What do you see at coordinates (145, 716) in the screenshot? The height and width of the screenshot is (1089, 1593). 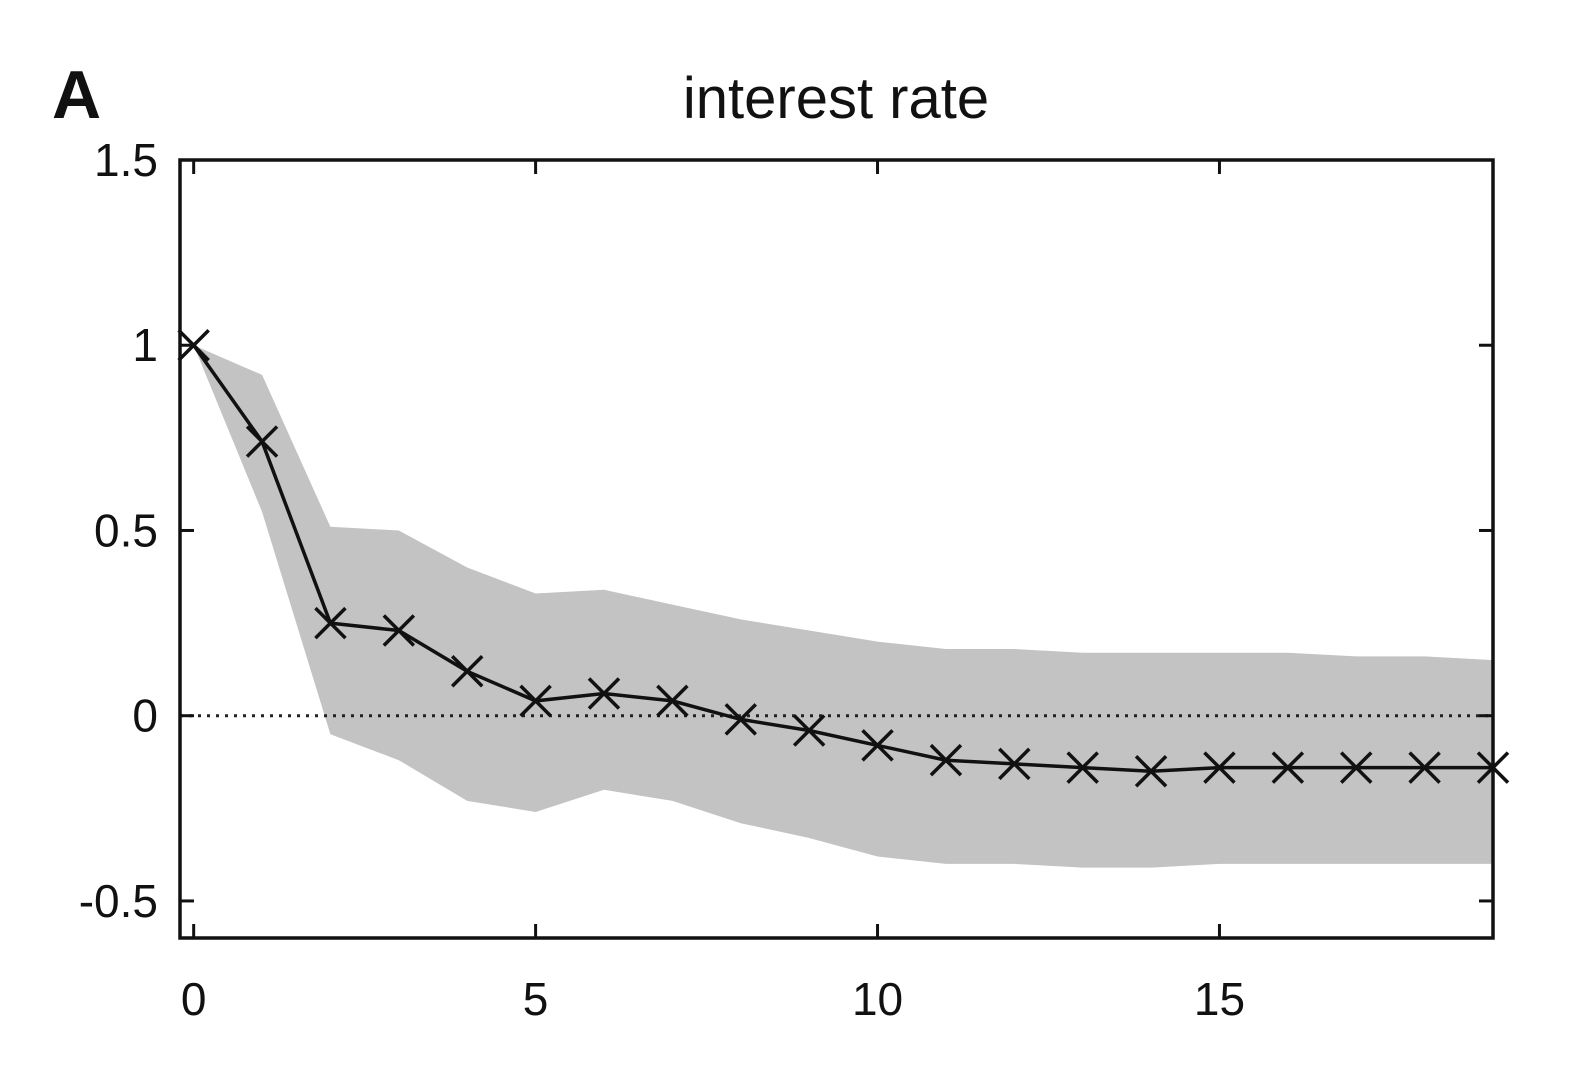 I see `y-tick-label: 0` at bounding box center [145, 716].